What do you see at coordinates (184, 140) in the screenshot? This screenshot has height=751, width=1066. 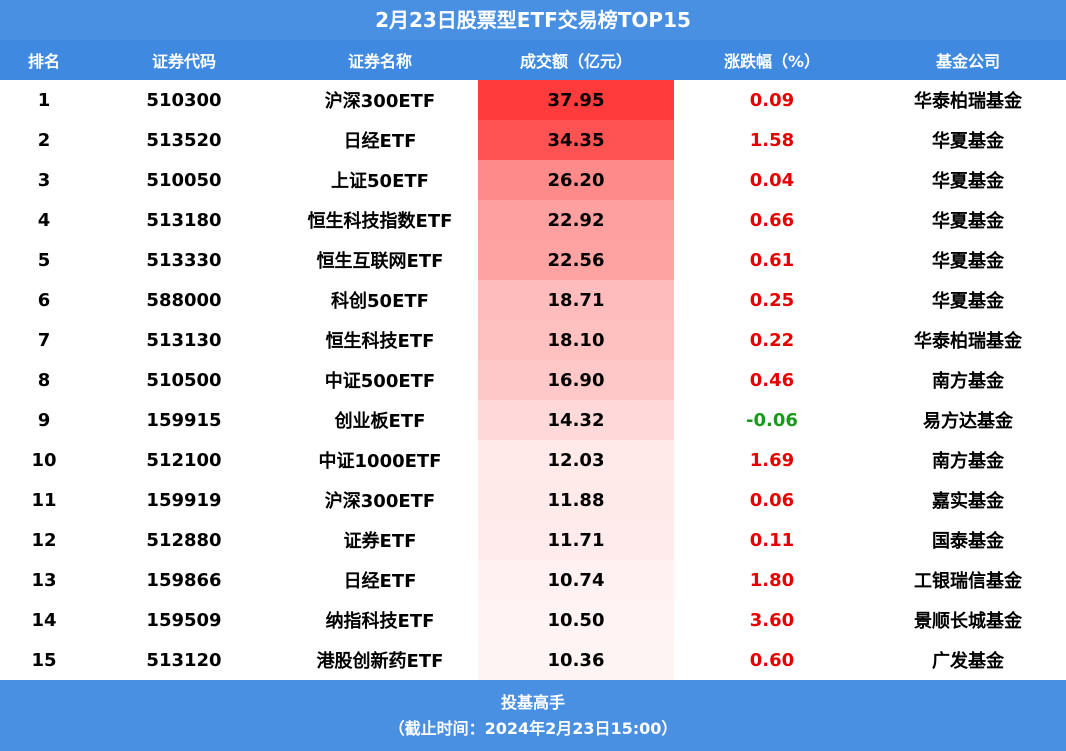 I see `code-cell: 513520` at bounding box center [184, 140].